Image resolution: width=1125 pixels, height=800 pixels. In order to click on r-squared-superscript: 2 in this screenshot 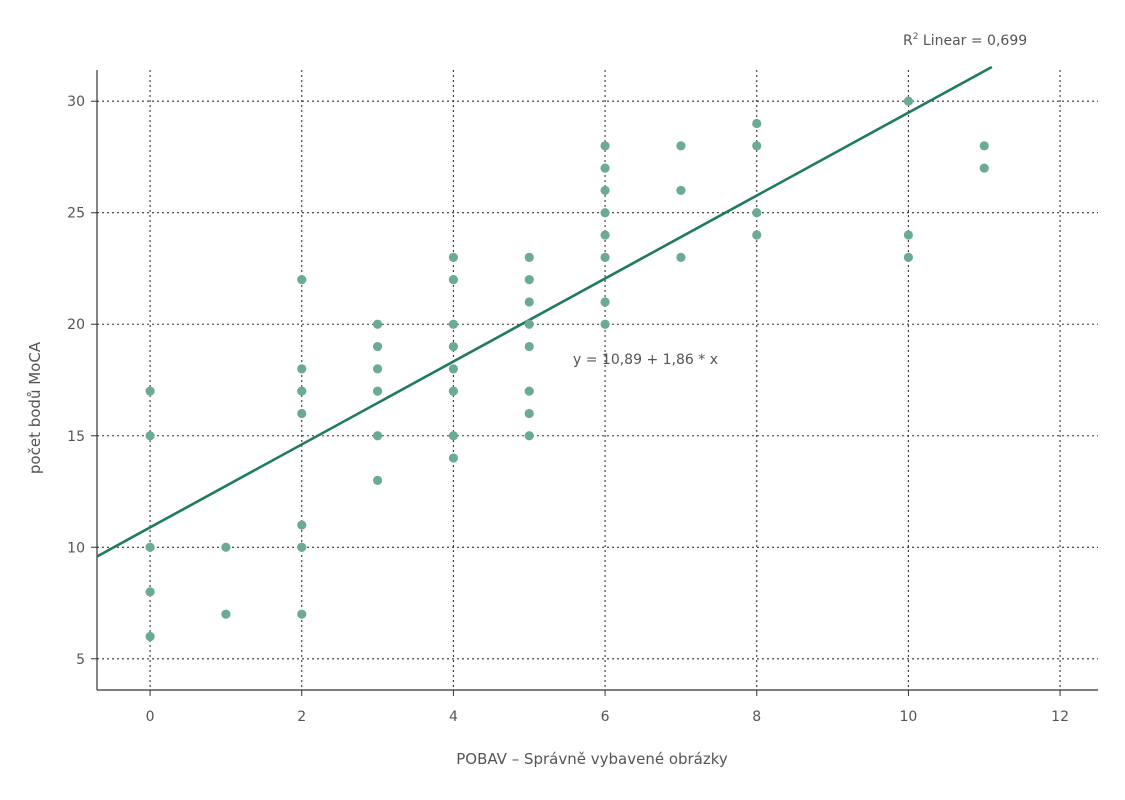, I will do `click(916, 37)`.